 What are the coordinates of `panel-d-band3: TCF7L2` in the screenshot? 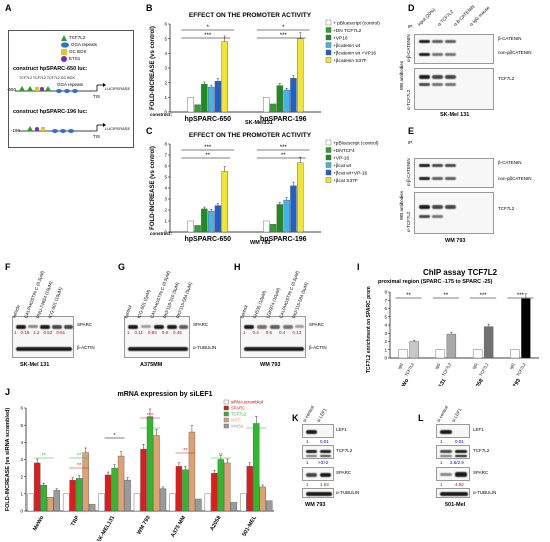 It's located at (506, 78).